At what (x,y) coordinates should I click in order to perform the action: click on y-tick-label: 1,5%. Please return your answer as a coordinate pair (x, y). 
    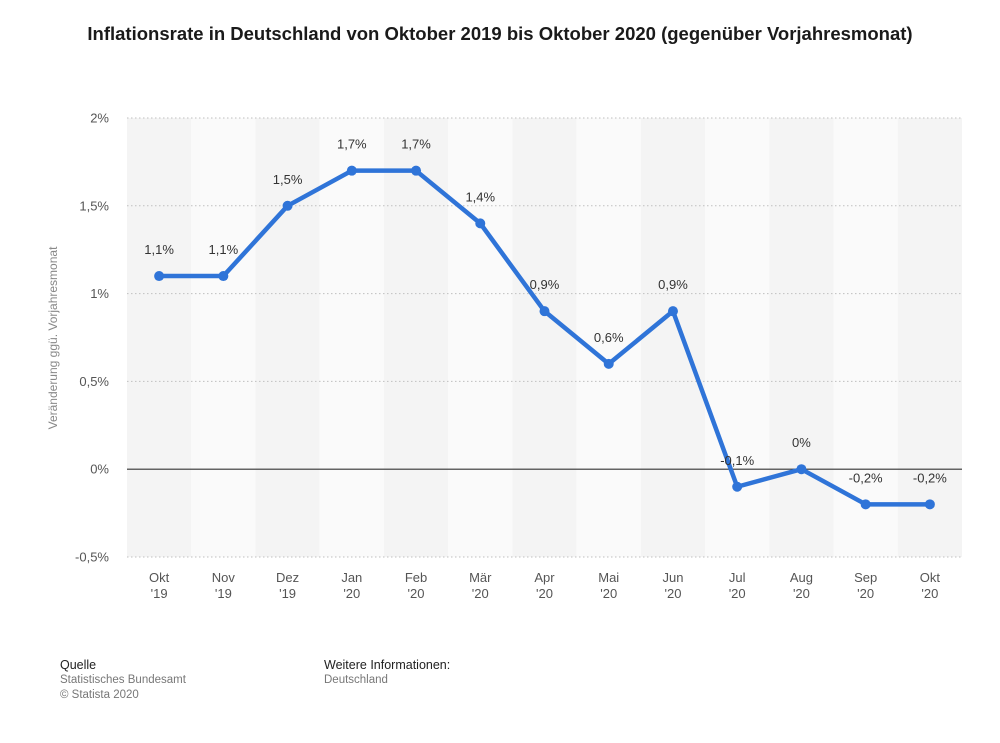
    Looking at the image, I should click on (94, 205).